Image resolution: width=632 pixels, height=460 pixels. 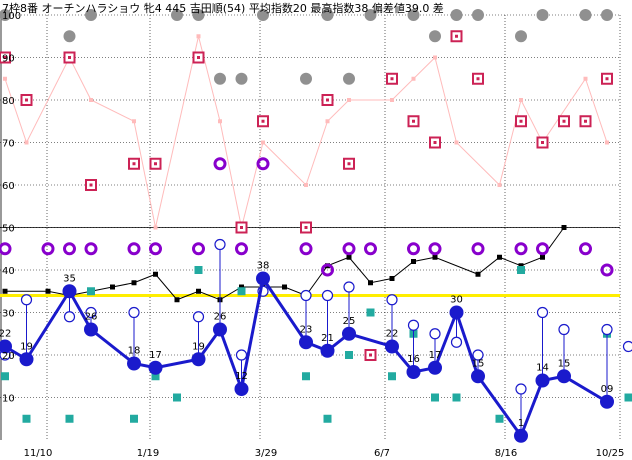 I want to click on y-tick-label: 70, so click(x=8, y=144).